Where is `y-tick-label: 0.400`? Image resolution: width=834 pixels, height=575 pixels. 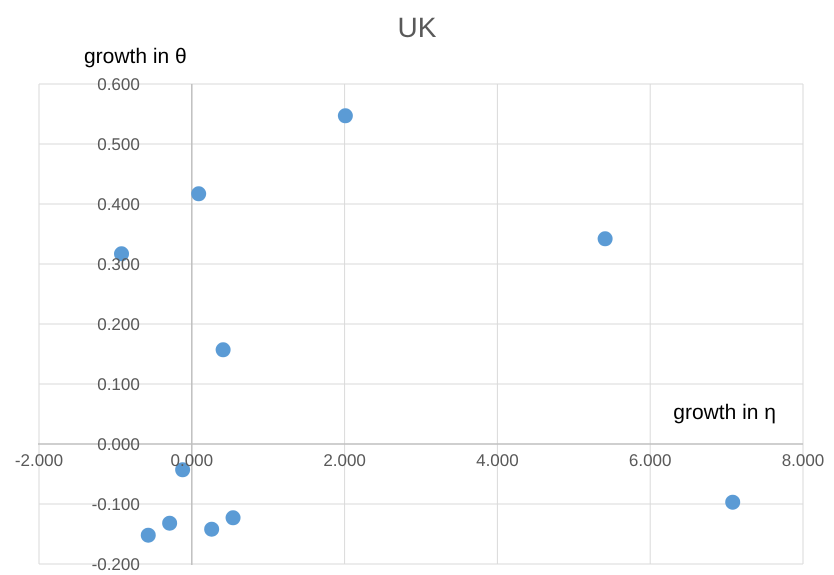 y-tick-label: 0.400 is located at coordinates (118, 204).